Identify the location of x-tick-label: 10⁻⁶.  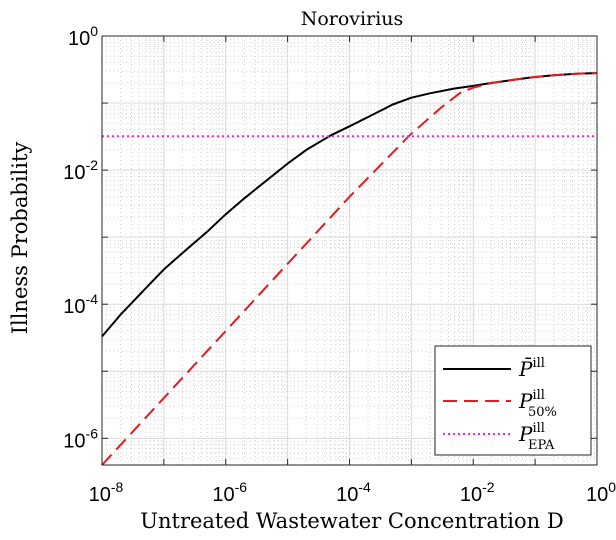
(229, 492).